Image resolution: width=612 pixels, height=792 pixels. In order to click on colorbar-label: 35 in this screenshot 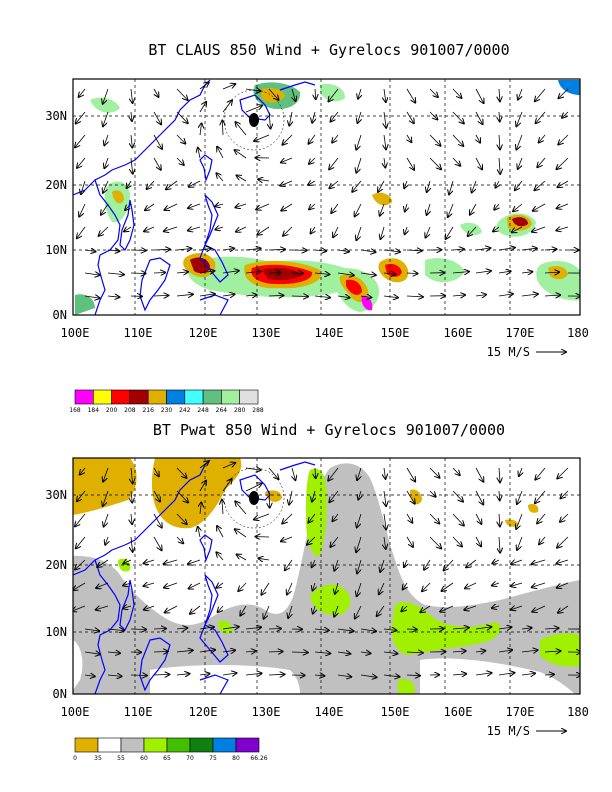, I will do `click(98, 758)`.